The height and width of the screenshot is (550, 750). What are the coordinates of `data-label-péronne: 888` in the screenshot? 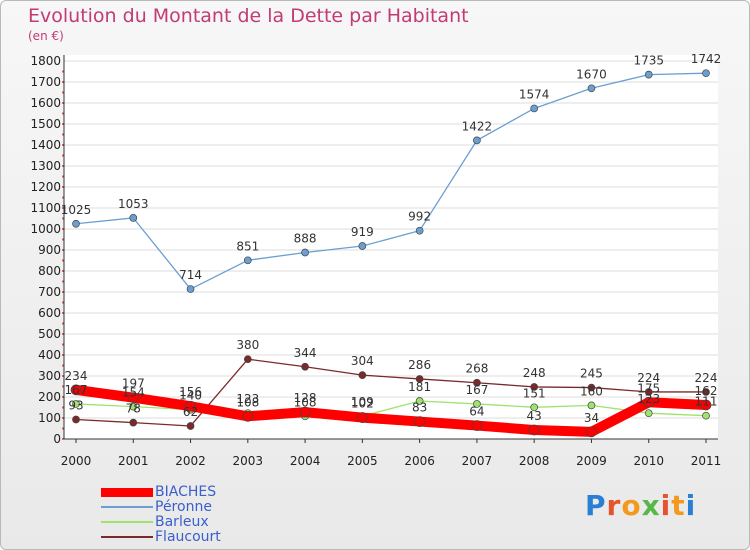 It's located at (305, 239).